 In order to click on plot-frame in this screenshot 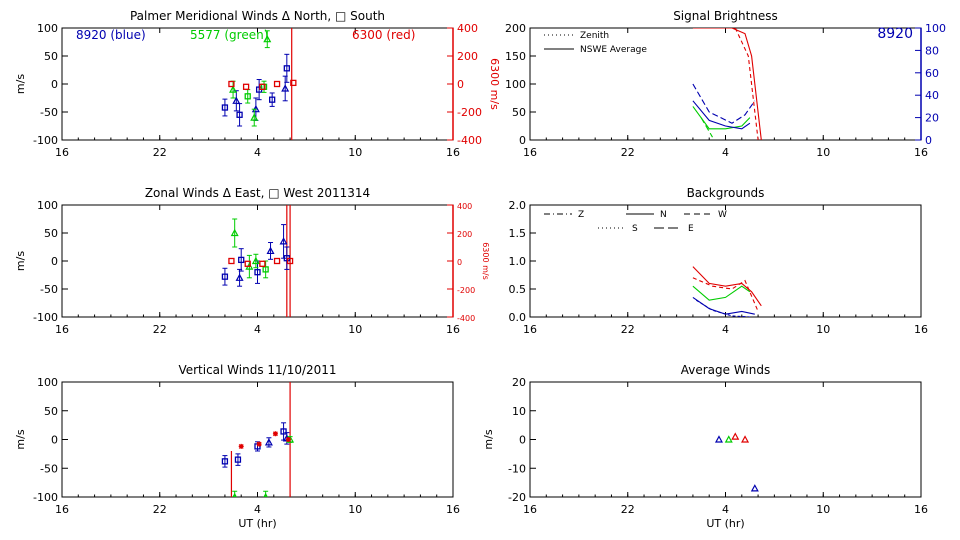, I will do `click(725, 261)`.